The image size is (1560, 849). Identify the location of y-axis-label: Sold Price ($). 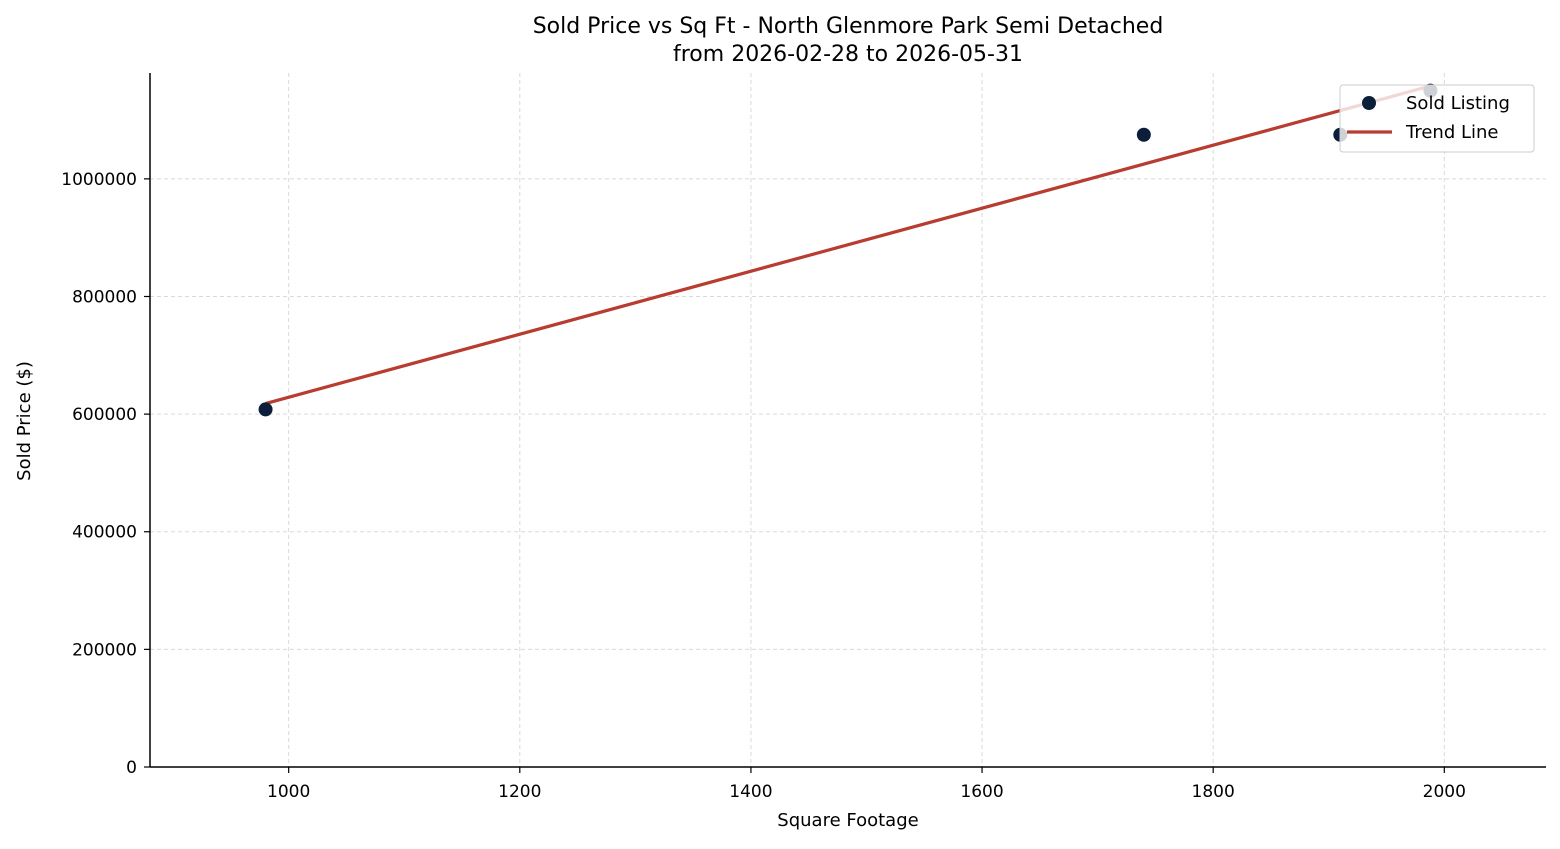
(24, 421).